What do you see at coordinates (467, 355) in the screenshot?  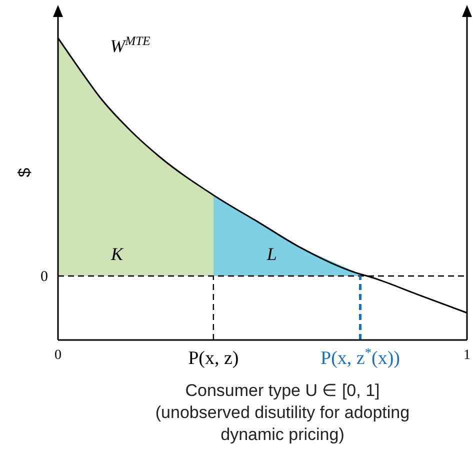 I see `x-tick-label: 1` at bounding box center [467, 355].